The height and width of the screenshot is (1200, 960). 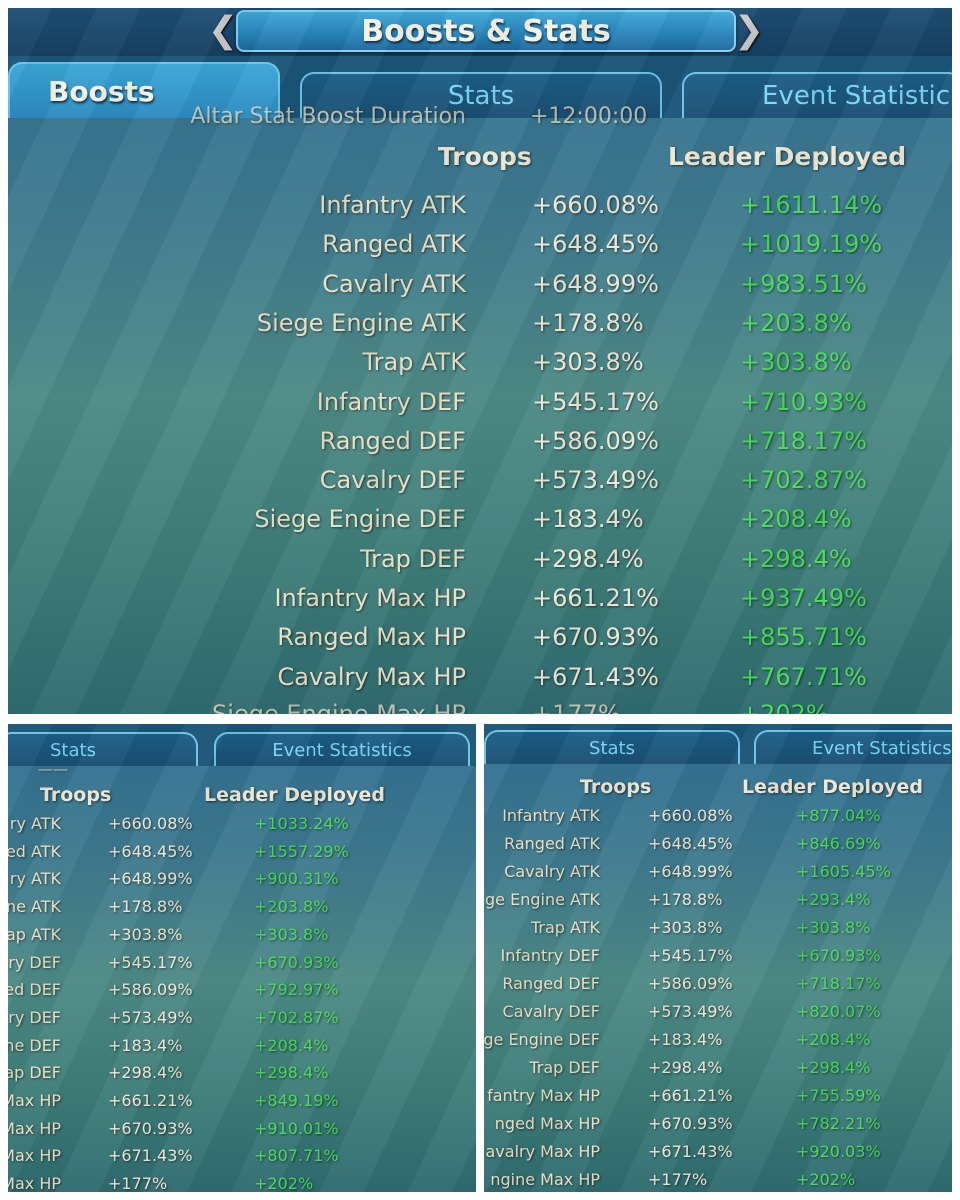 I want to click on row-label: ap ATK, so click(x=34, y=934).